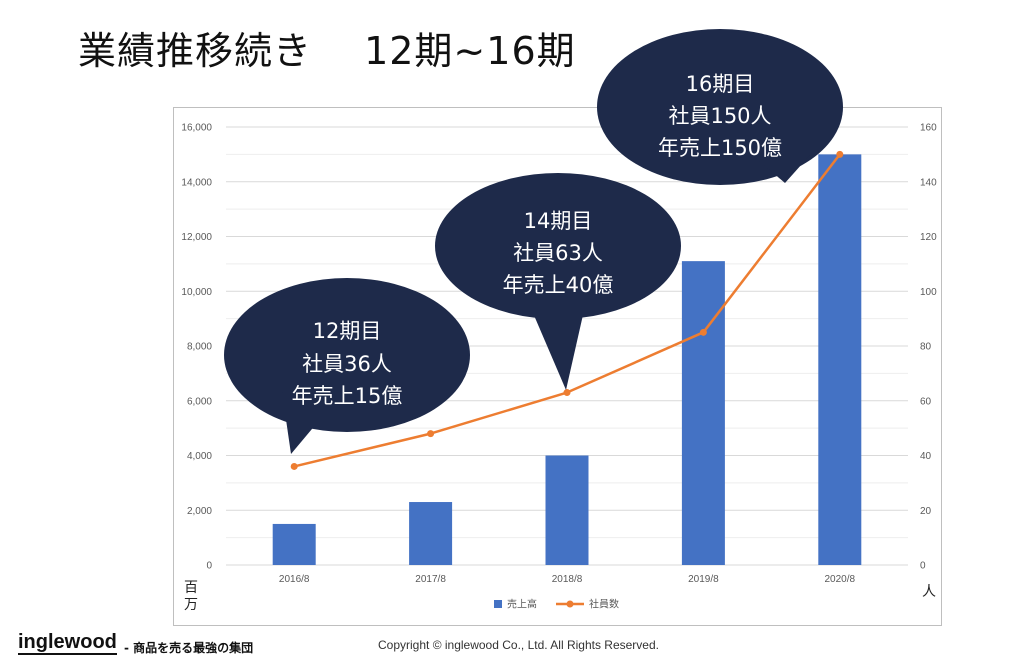 The image size is (1024, 665). I want to click on legend-swatch-bar, so click(498, 604).